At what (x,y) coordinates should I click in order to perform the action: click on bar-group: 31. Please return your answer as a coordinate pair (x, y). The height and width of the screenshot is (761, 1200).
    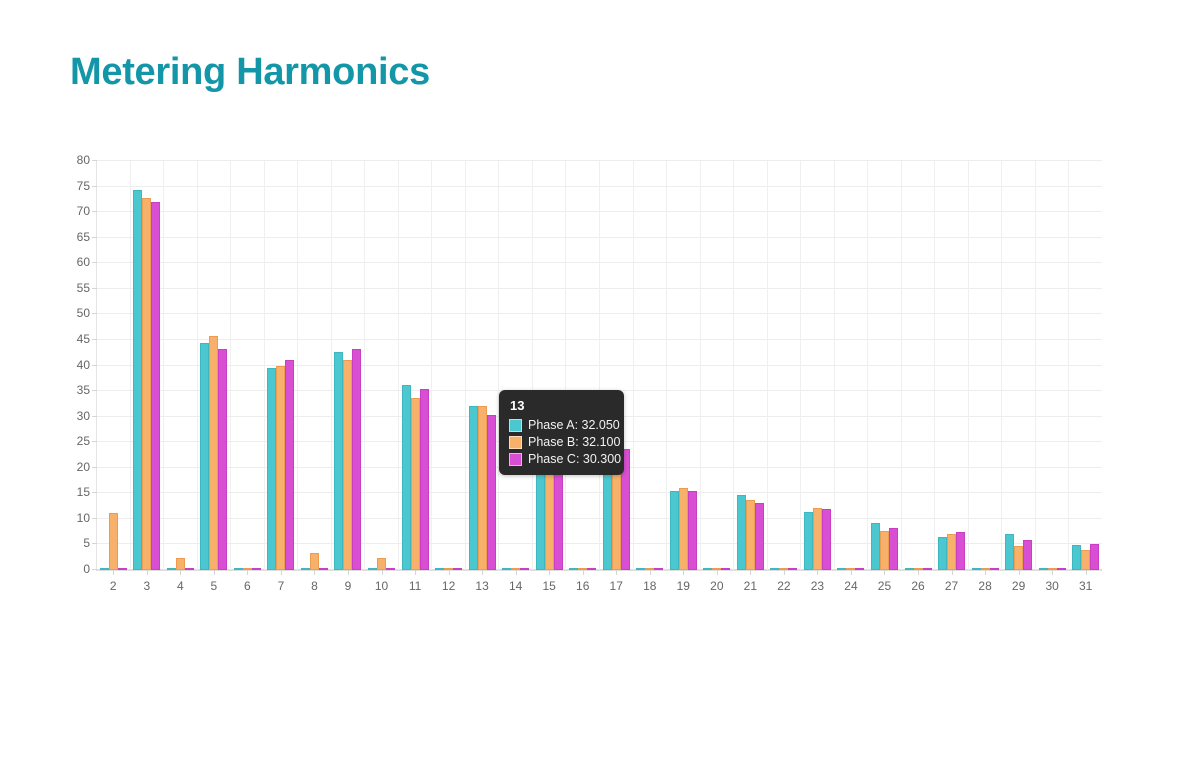
    Looking at the image, I should click on (1085, 377).